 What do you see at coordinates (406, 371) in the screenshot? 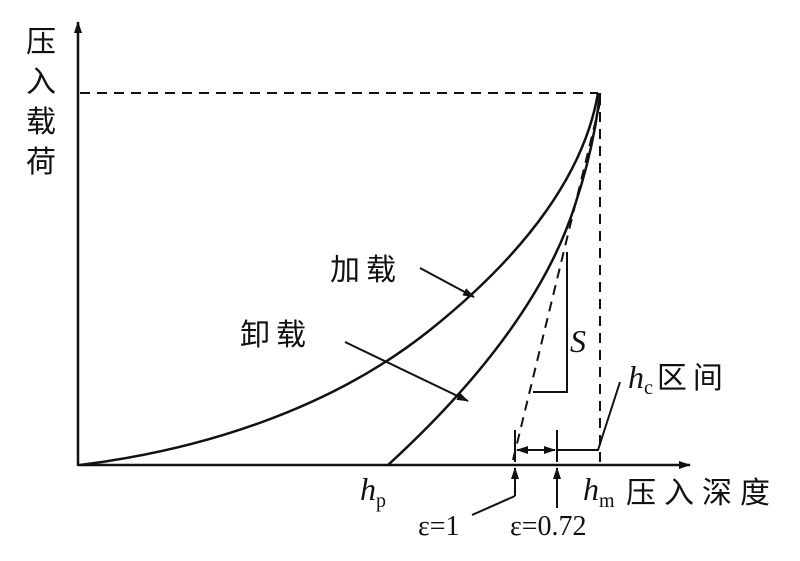
I see `unloading-arrow` at bounding box center [406, 371].